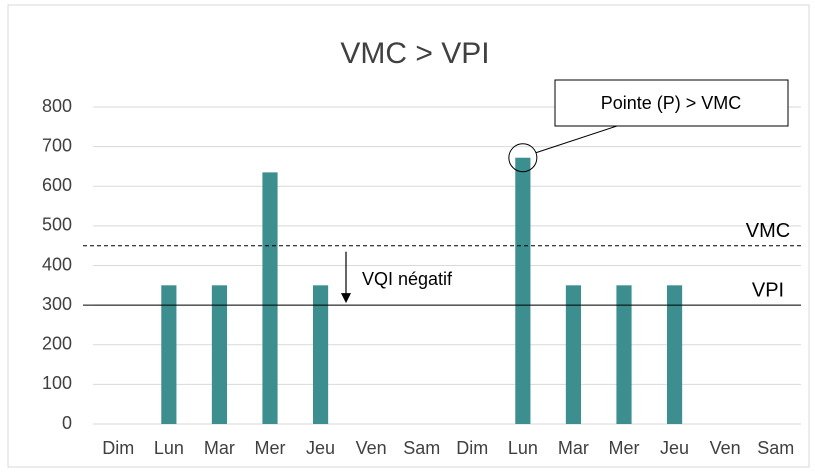 This screenshot has height=472, width=815. I want to click on y-tick-label: 200, so click(57, 344).